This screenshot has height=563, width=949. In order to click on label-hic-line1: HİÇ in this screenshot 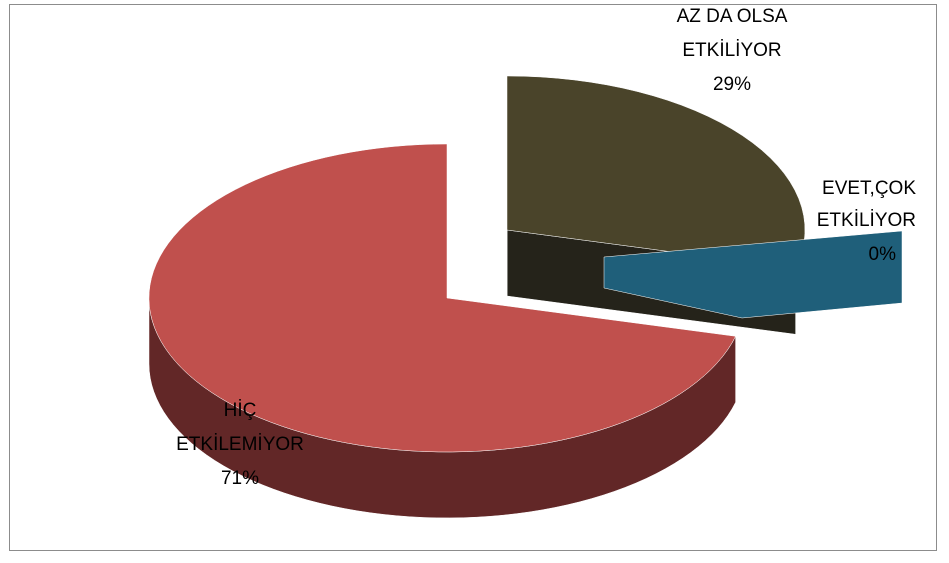, I will do `click(240, 410)`.